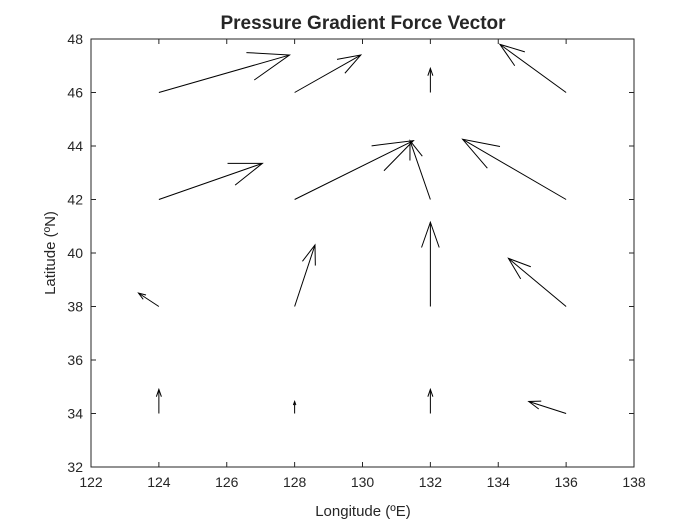  I want to click on y-tick-label: 48, so click(75, 39).